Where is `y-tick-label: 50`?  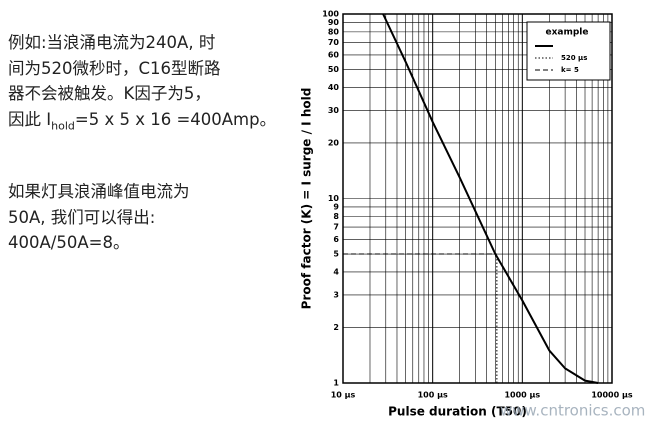 y-tick-label: 50 is located at coordinates (334, 69).